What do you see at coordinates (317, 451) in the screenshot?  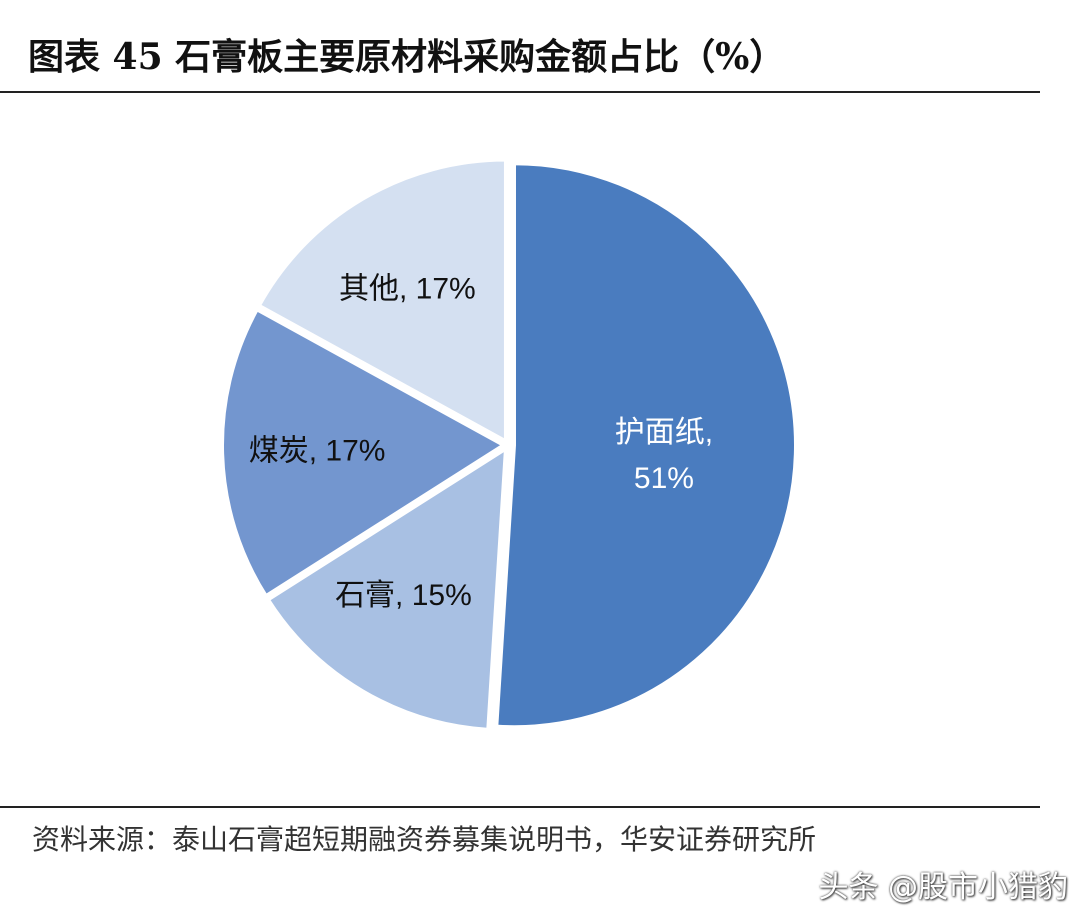 I see `pie-slice-label-2: 煤炭, 17%` at bounding box center [317, 451].